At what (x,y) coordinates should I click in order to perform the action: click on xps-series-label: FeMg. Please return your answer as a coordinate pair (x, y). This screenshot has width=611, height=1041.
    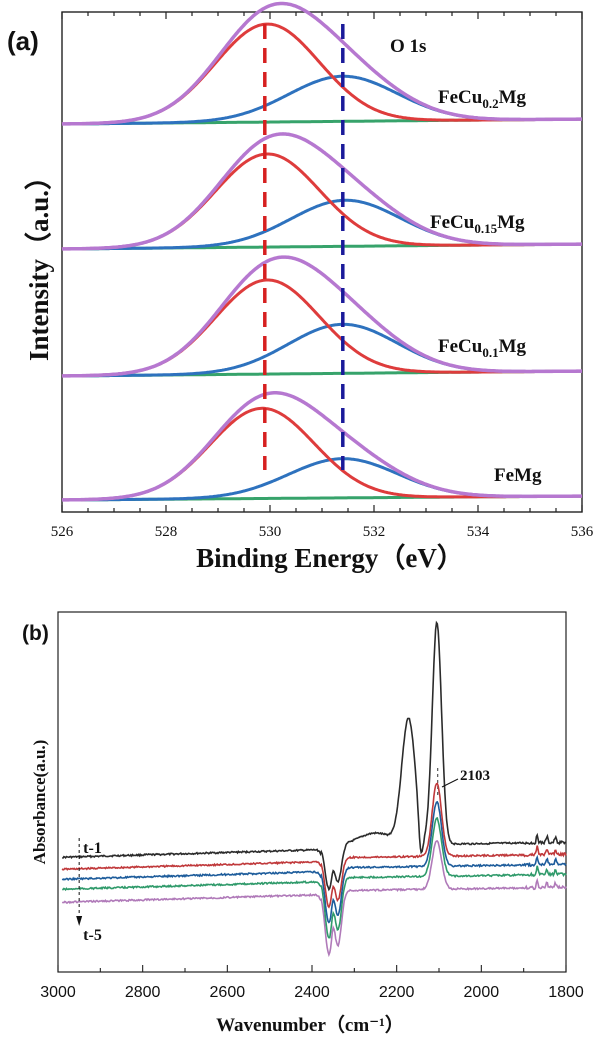
    Looking at the image, I should click on (518, 475).